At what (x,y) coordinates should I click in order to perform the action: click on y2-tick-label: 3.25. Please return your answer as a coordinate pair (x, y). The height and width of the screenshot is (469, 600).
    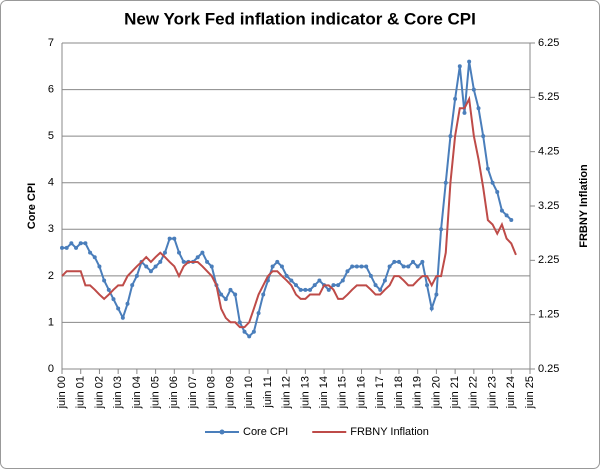
    Looking at the image, I should click on (548, 206).